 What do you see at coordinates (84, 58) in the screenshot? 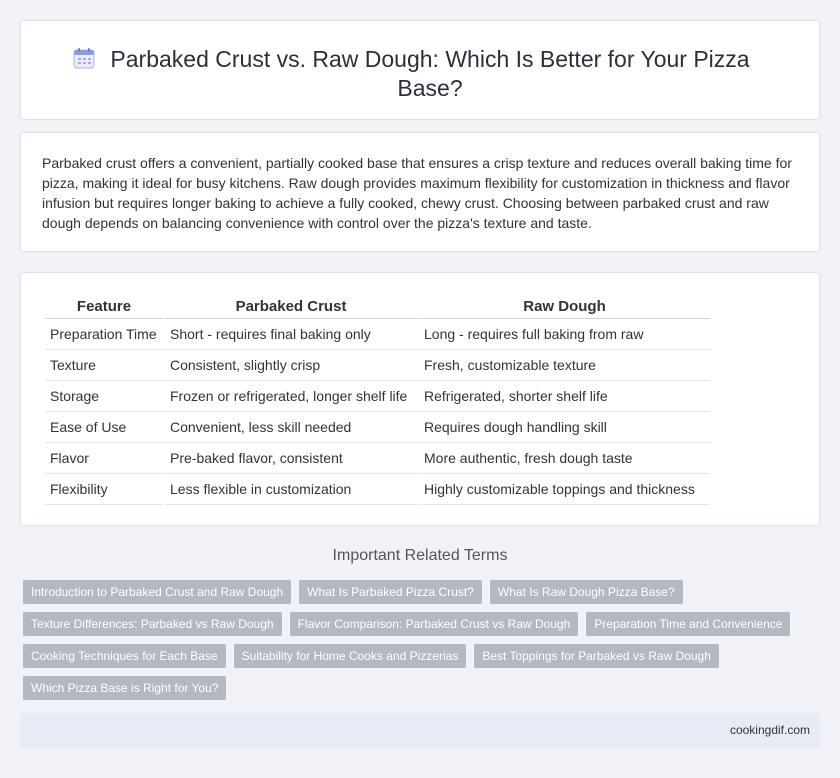
I see `calendar-icon` at bounding box center [84, 58].